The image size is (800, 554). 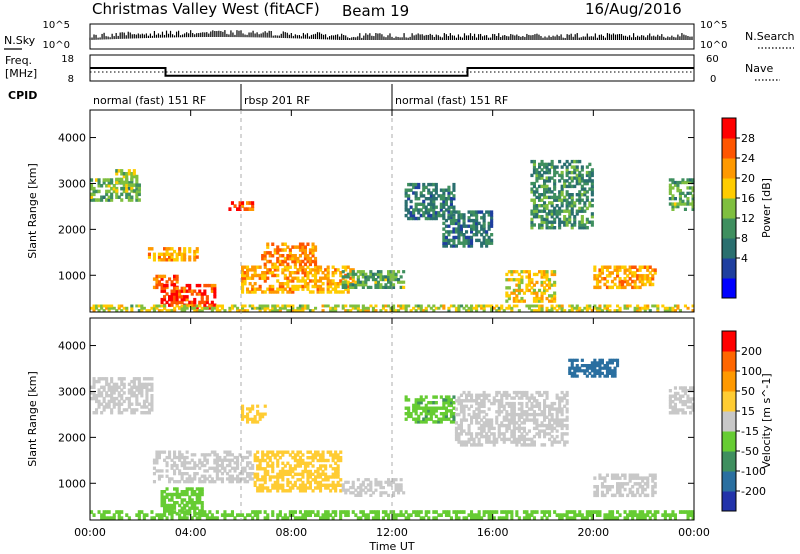 What do you see at coordinates (71, 79) in the screenshot?
I see `freq-tick-bottom: 8` at bounding box center [71, 79].